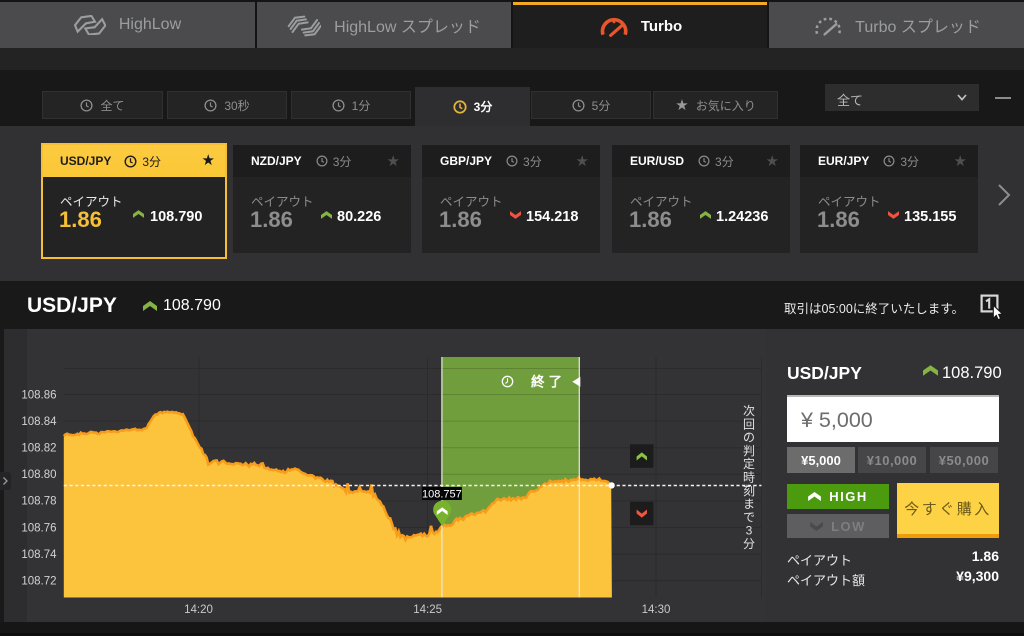  What do you see at coordinates (749, 451) in the screenshot?
I see `svg-text: 判` at bounding box center [749, 451].